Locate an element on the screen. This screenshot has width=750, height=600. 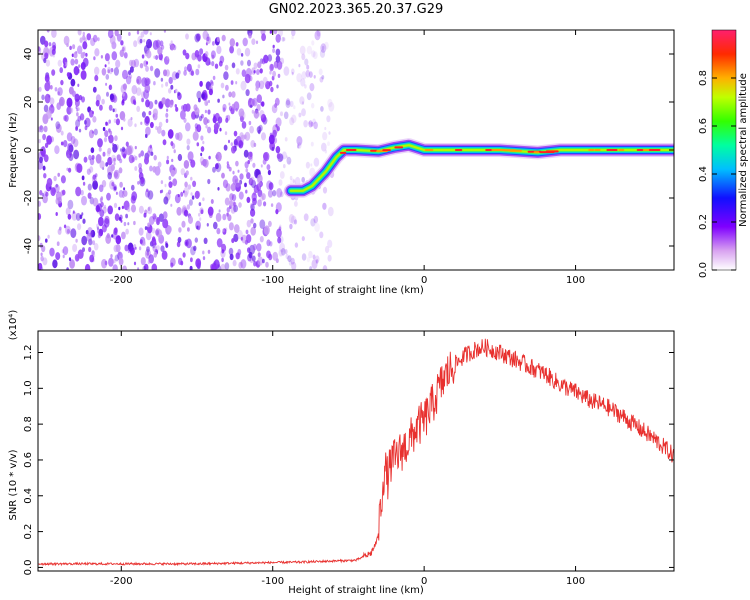
colorbar-ticks: 0.0 0.2 0.4 0.6 0.8 is located at coordinates (717, 174).